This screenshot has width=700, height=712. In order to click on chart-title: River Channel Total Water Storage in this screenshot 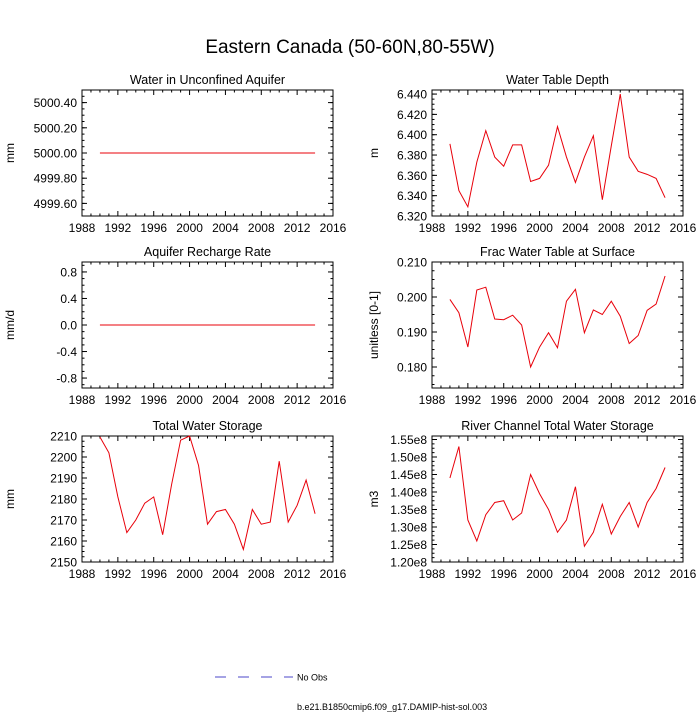, I will do `click(557, 426)`.